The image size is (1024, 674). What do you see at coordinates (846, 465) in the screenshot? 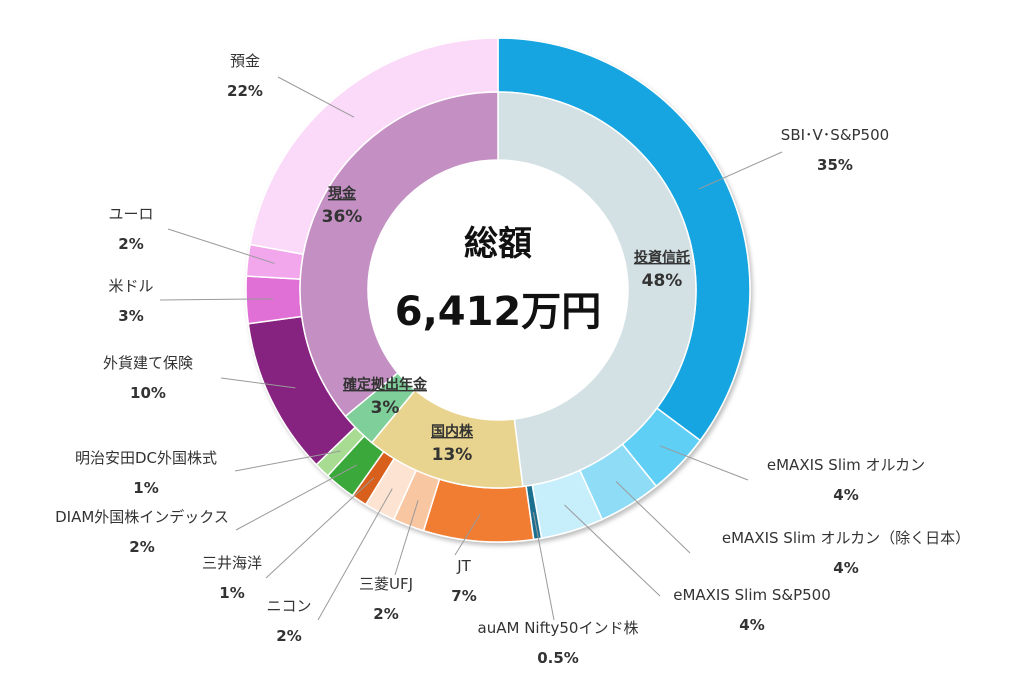
I see `outer-label-1: eMAXIS Slim オルカン` at bounding box center [846, 465].